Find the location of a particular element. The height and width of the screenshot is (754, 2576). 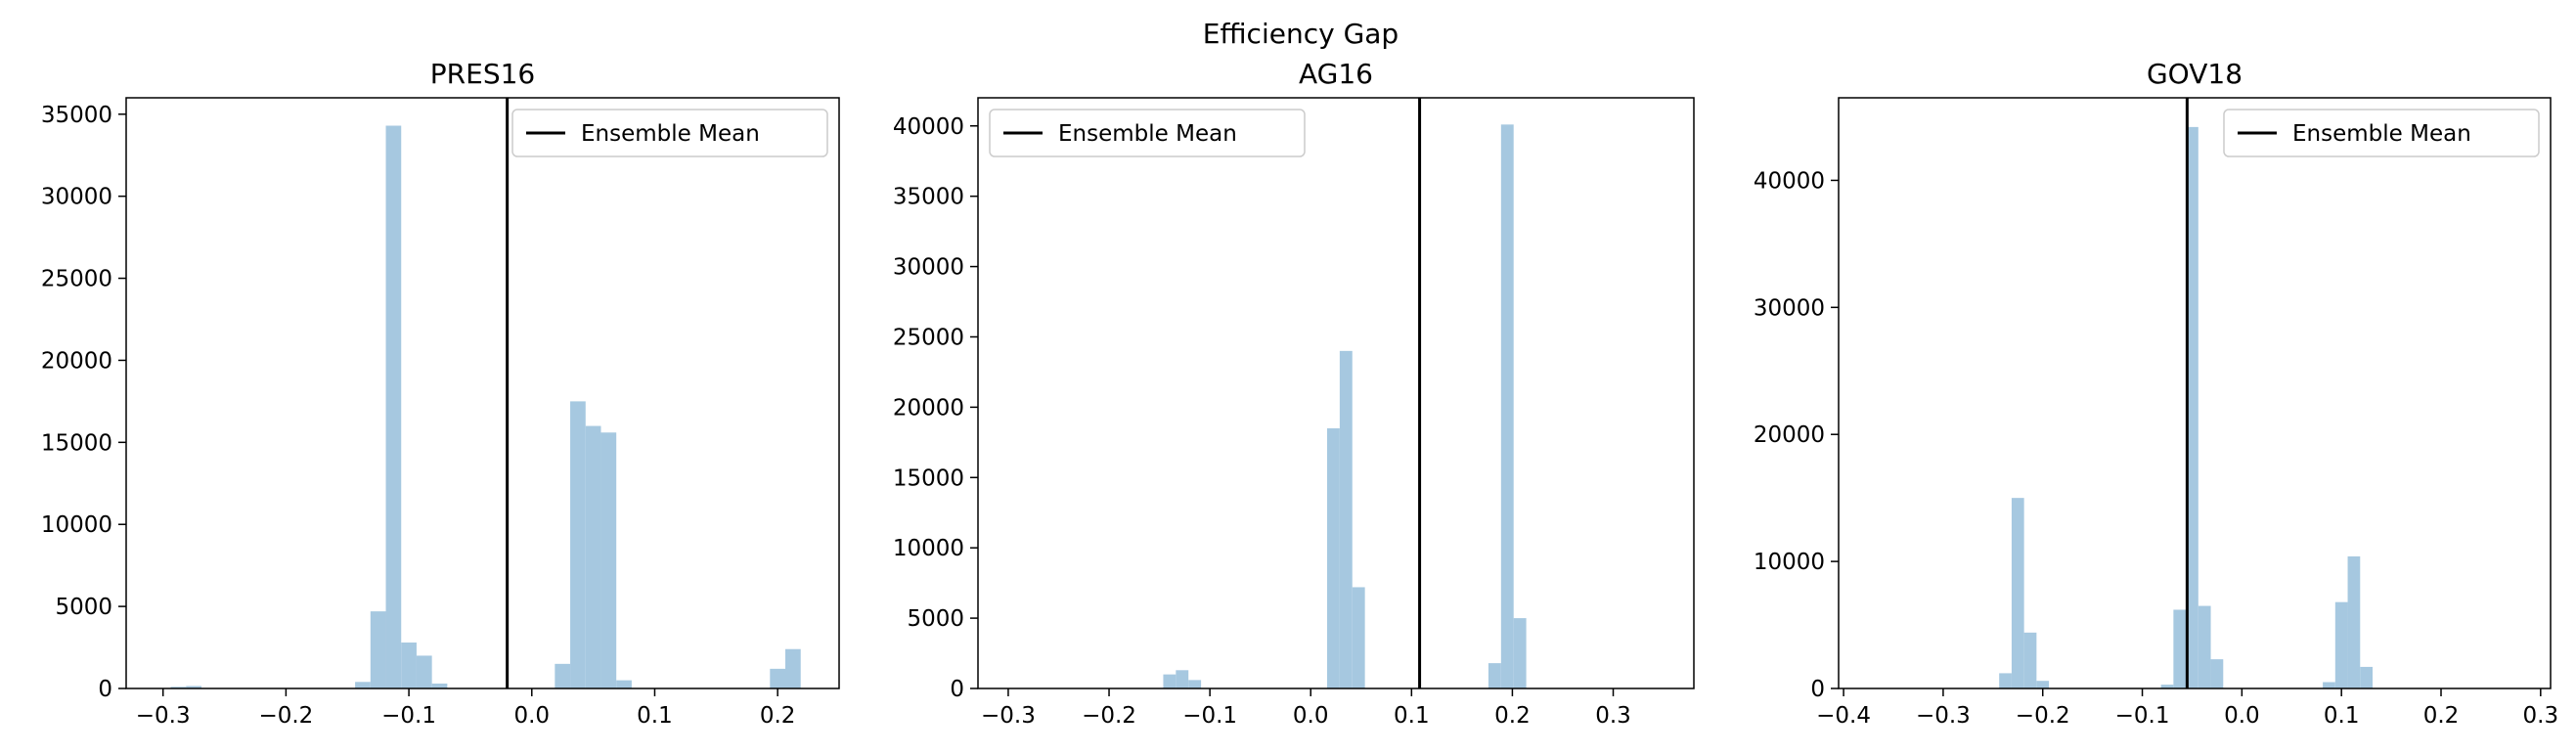

subplot-title: PRES16 is located at coordinates (483, 74).